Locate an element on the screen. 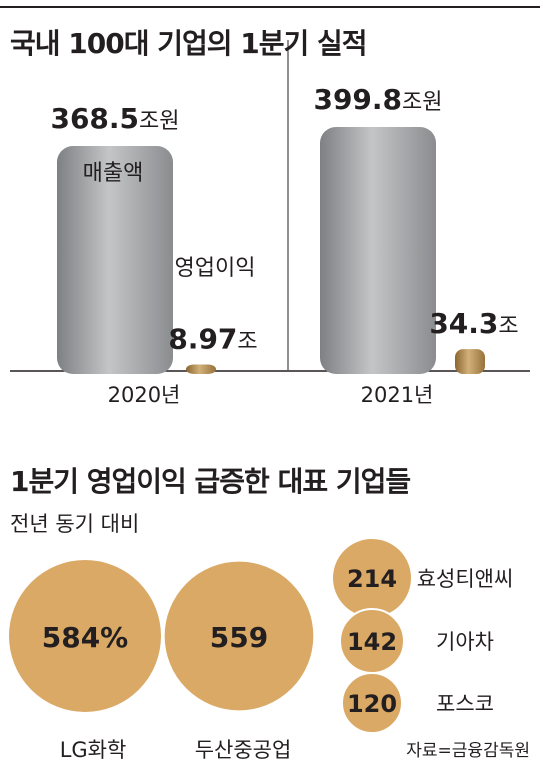 The image size is (540, 771). series-label-op-profit: 영업이익 is located at coordinates (215, 268).